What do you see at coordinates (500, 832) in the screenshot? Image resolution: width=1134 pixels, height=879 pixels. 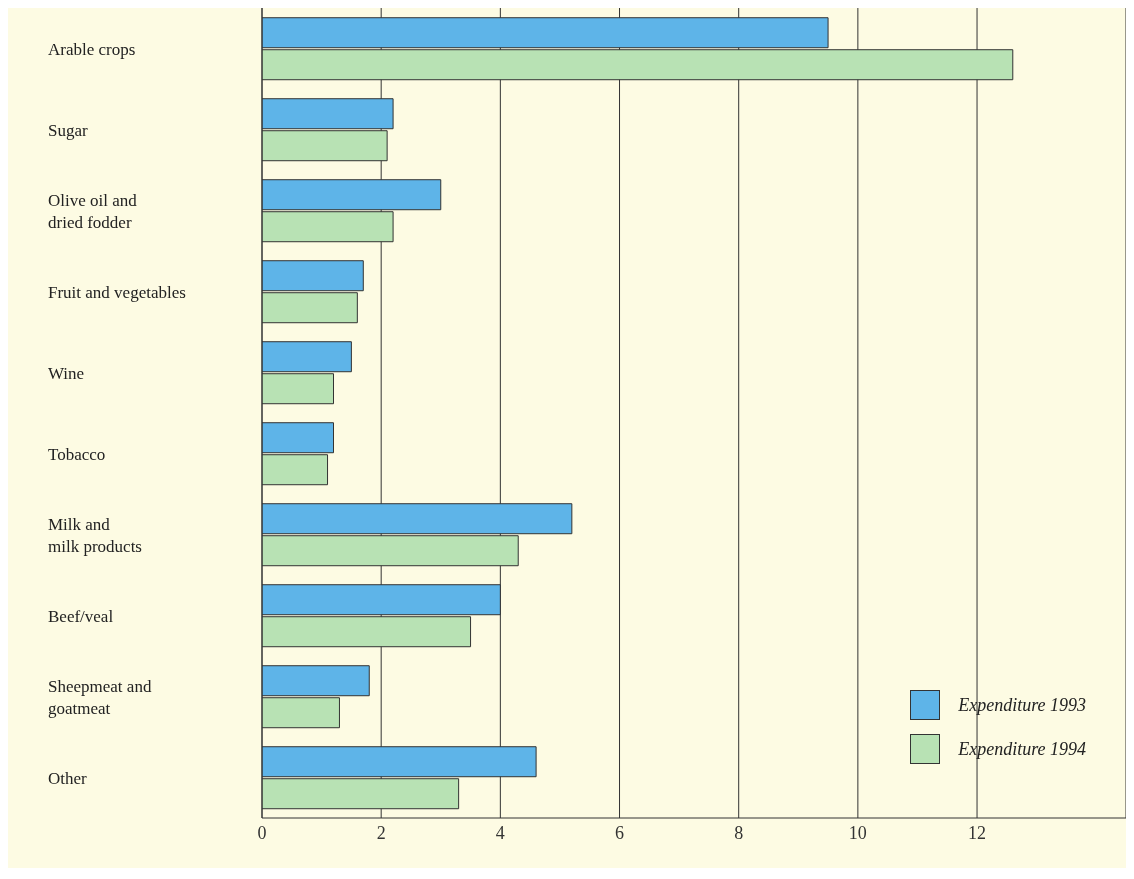 I see `x-tick-label: 4` at bounding box center [500, 832].